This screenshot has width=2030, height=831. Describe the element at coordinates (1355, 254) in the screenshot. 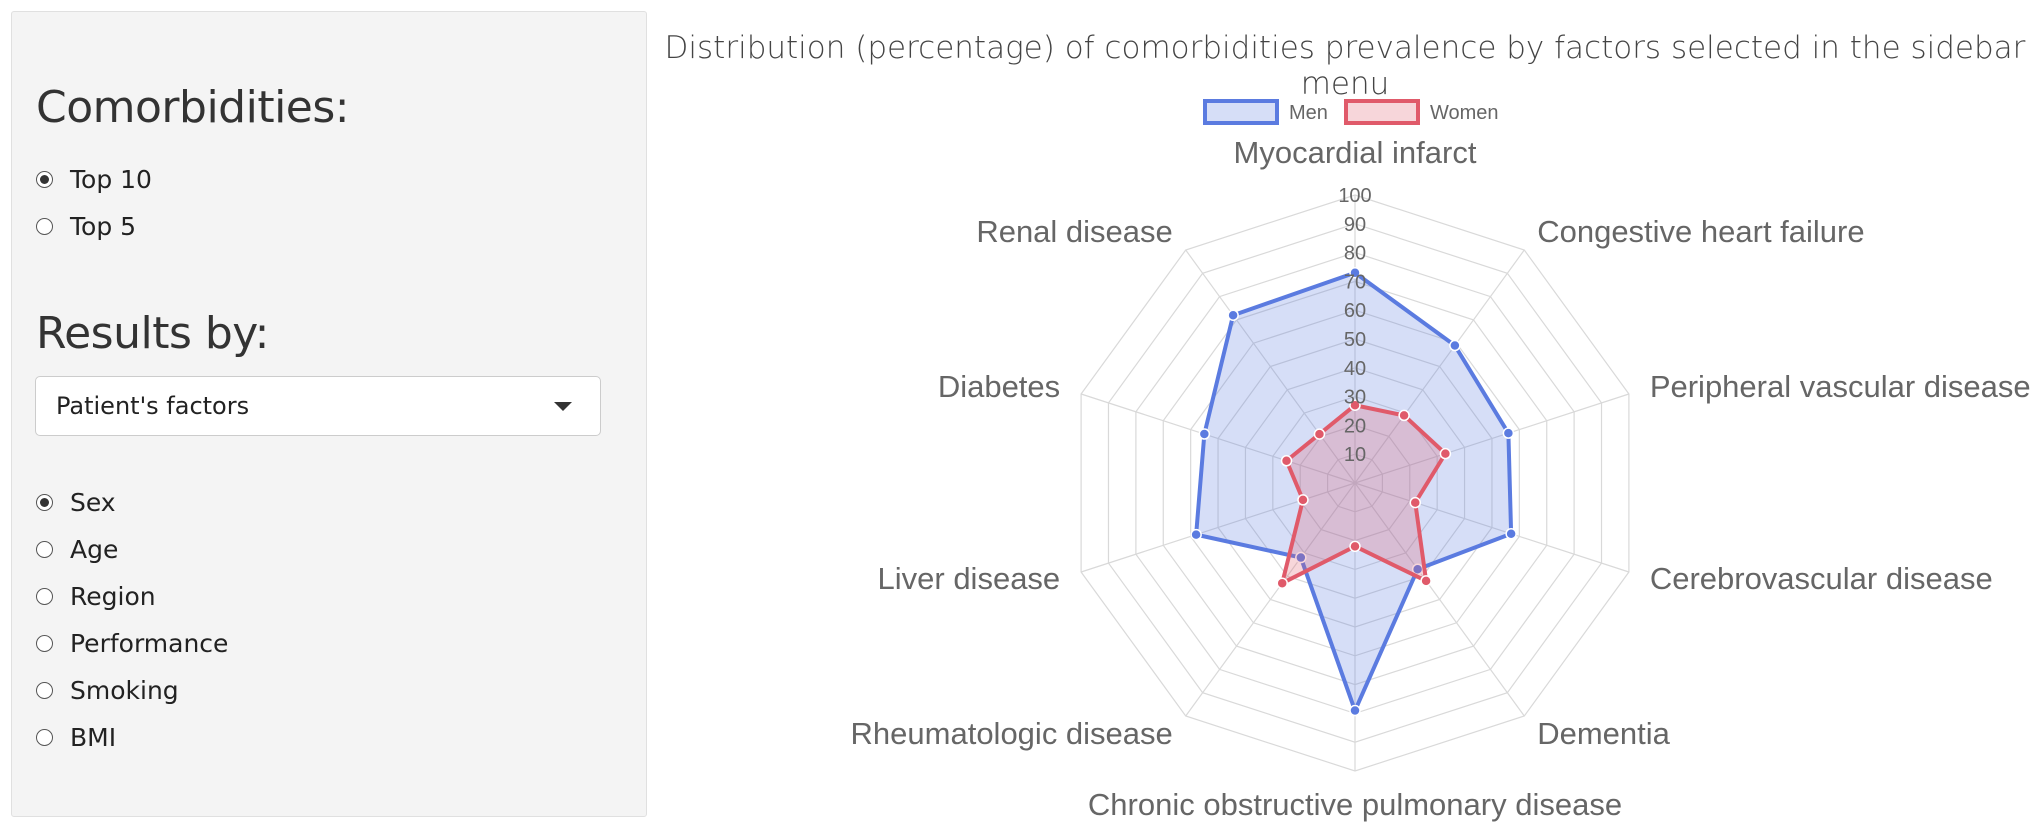

I see `radial-tick-label: 80` at that location.